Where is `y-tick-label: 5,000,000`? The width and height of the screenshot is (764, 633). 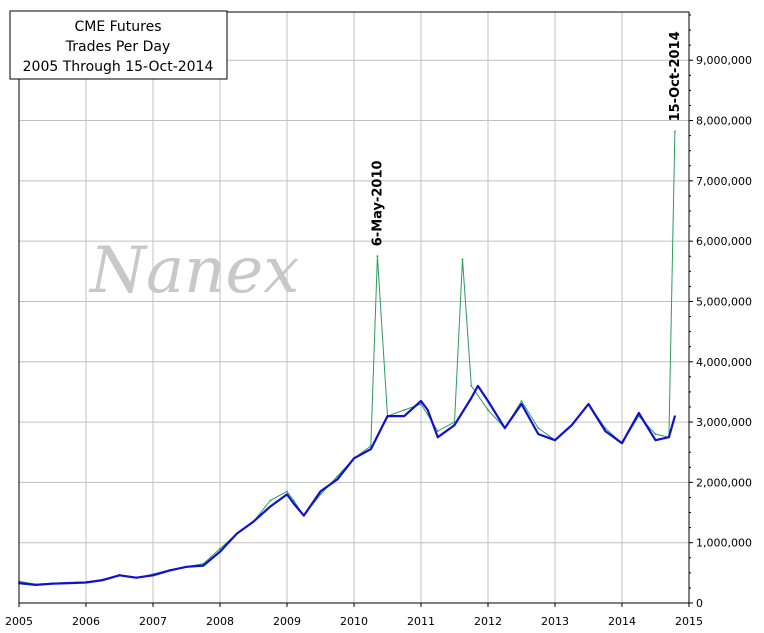
y-tick-label: 5,000,000 is located at coordinates (724, 301).